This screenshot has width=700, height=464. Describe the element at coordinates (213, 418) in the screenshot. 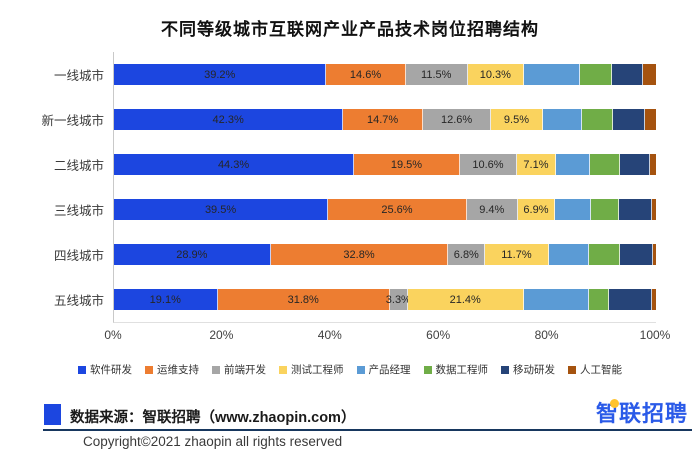

I see `data-source-text: 数据来源：智联招聘（www.zhaopin.com）` at that location.